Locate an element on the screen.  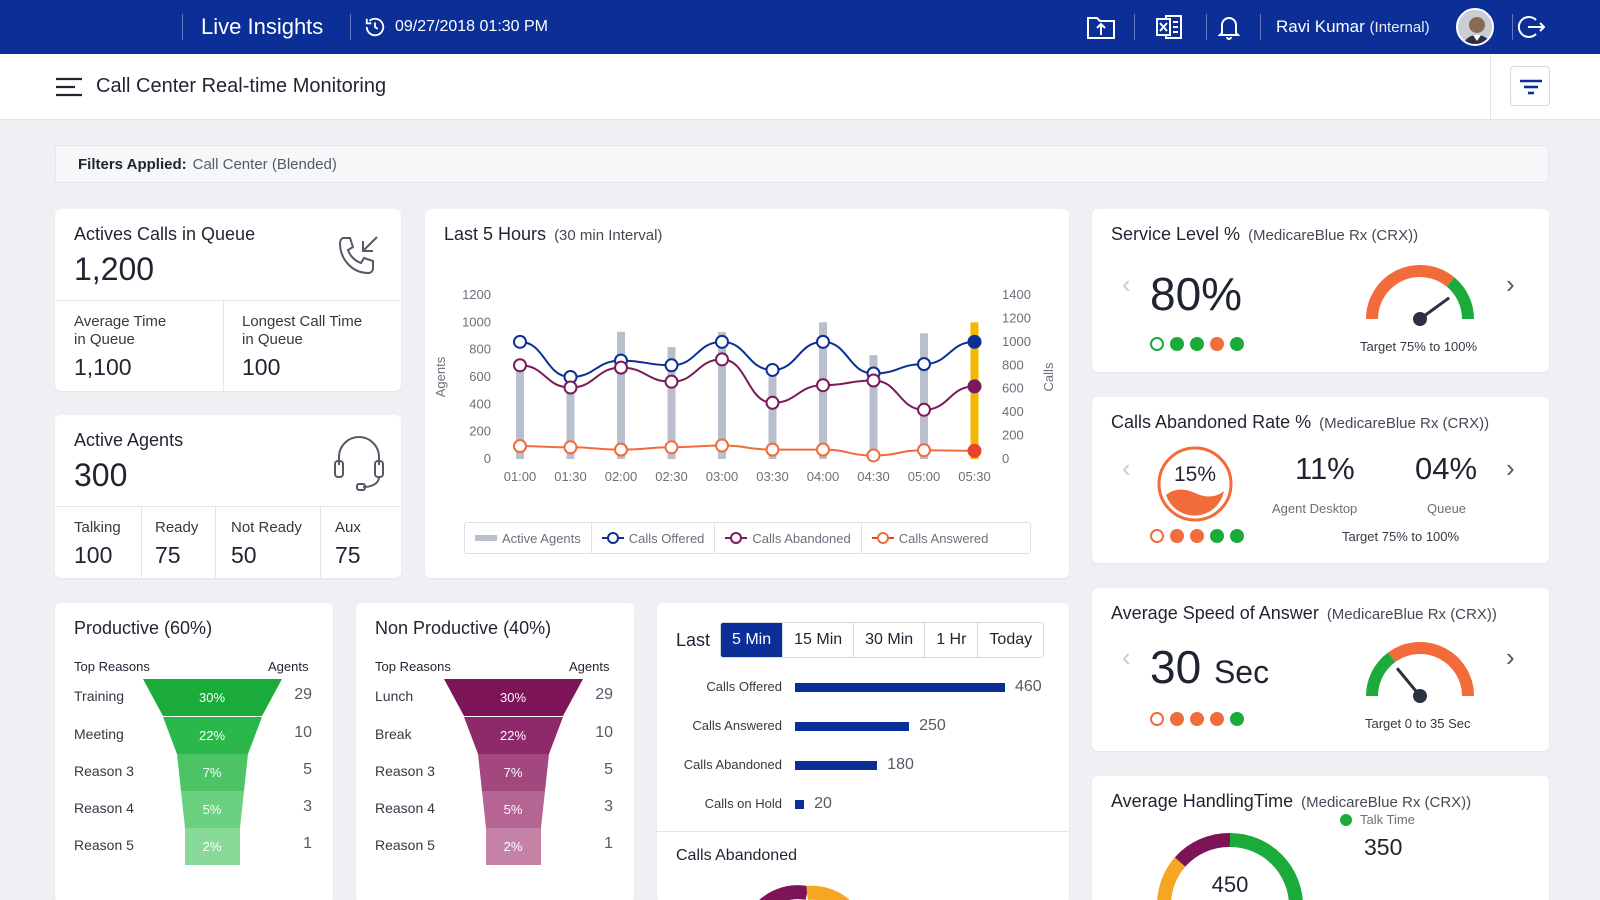
user-menu: Ravi Kumar (Internal) is located at coordinates (1353, 27).